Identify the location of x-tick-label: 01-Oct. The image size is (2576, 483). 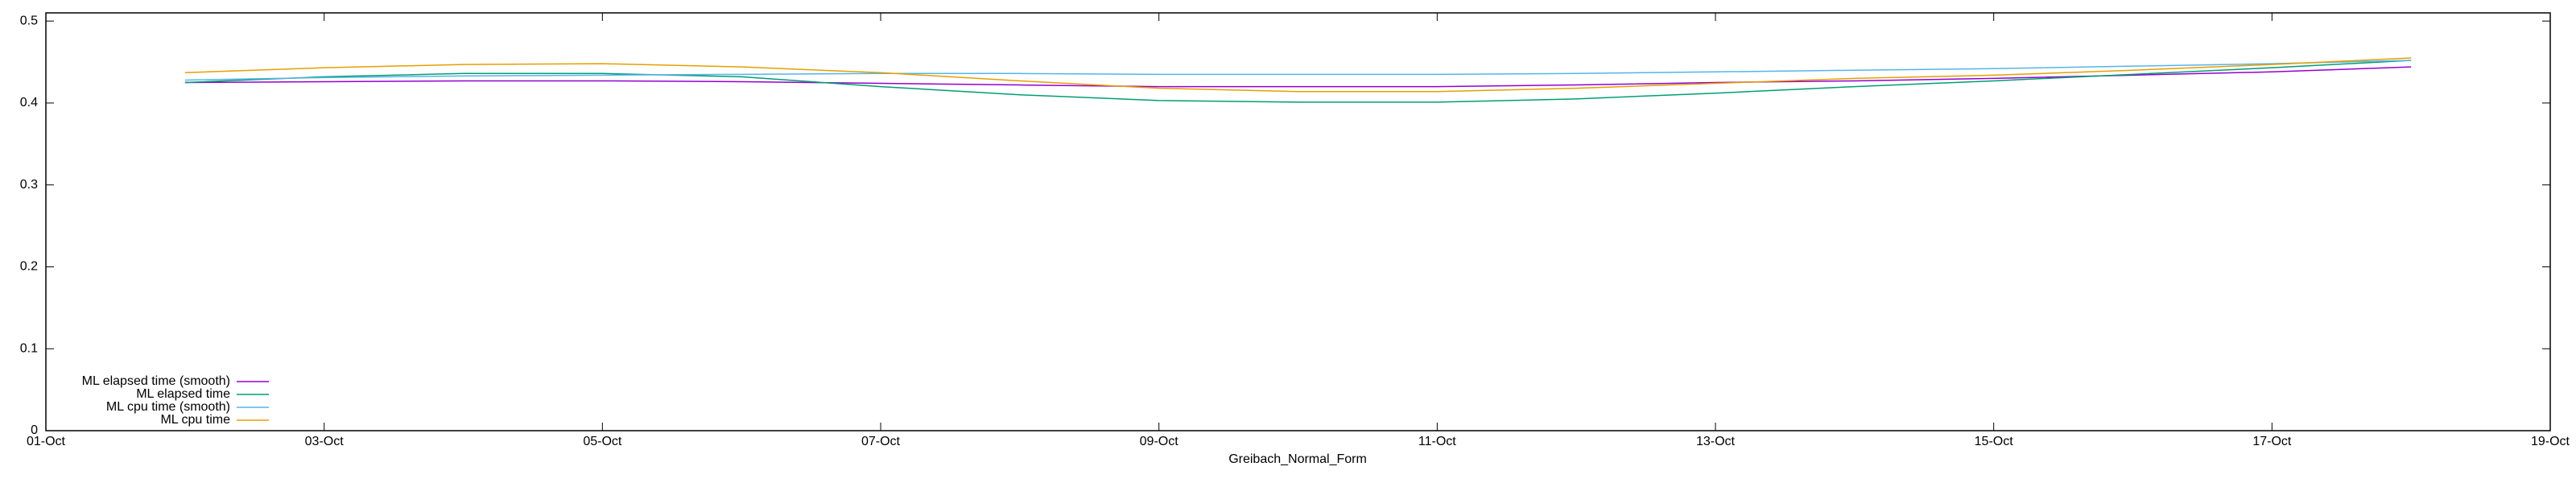
(46, 442).